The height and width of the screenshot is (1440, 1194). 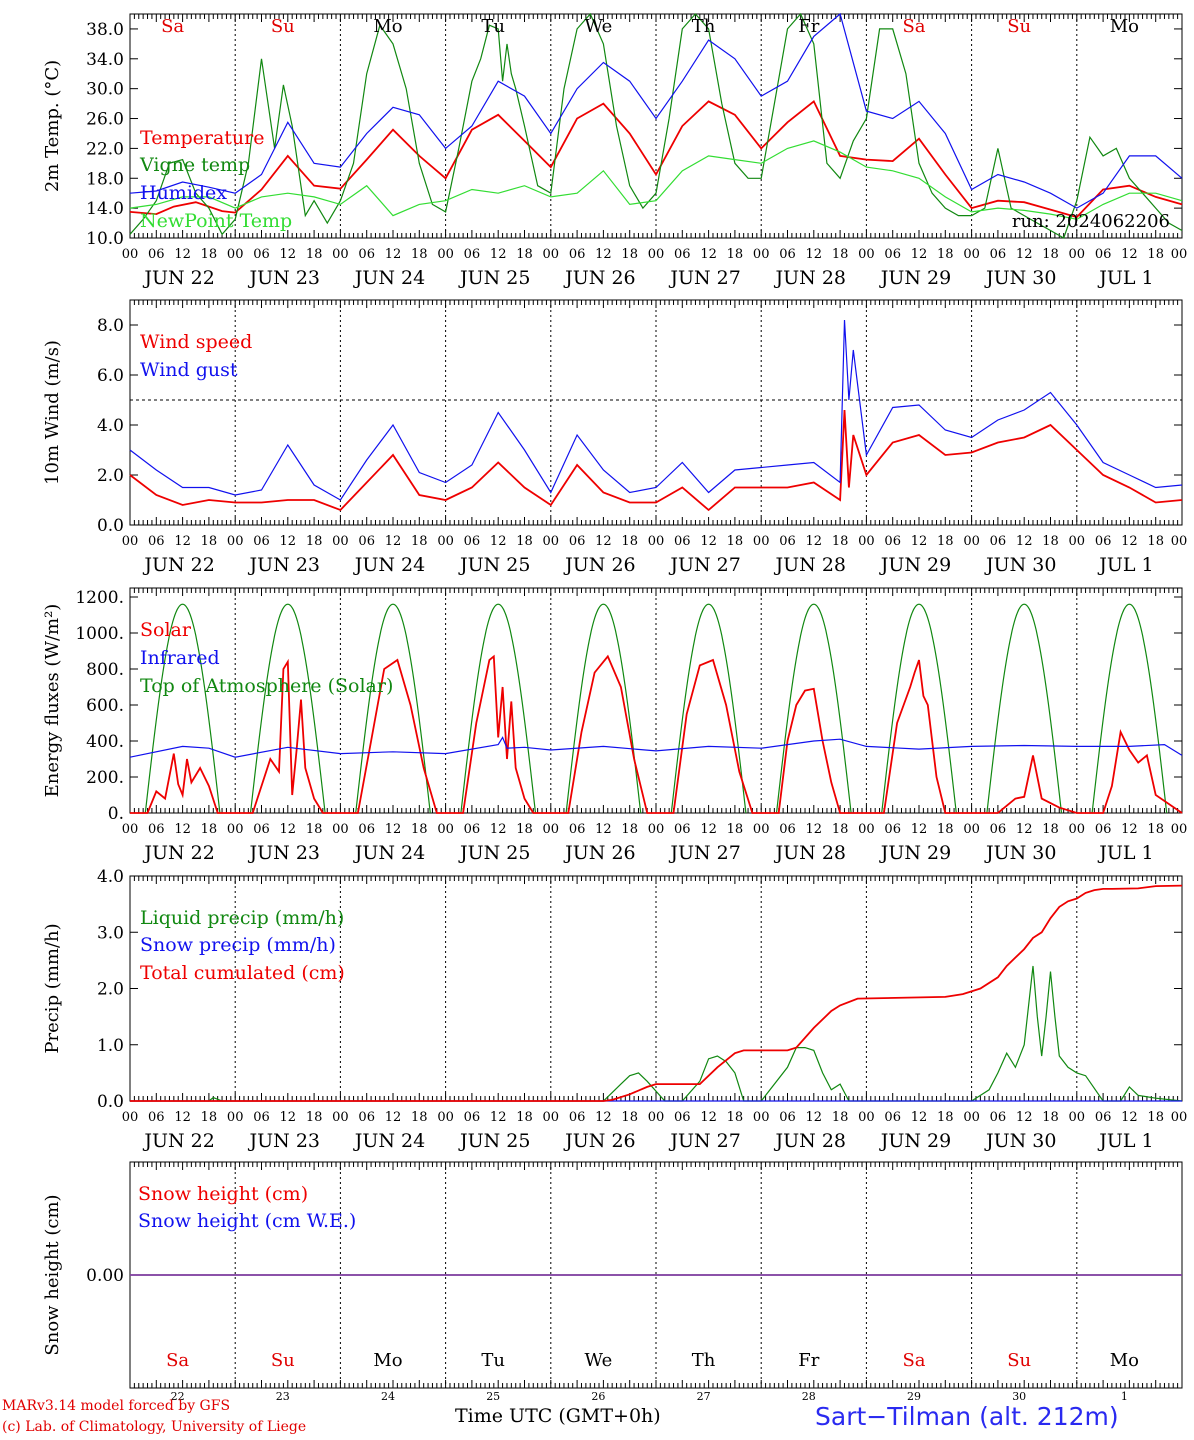 What do you see at coordinates (1124, 1360) in the screenshot?
I see `weekday-label: Mo` at bounding box center [1124, 1360].